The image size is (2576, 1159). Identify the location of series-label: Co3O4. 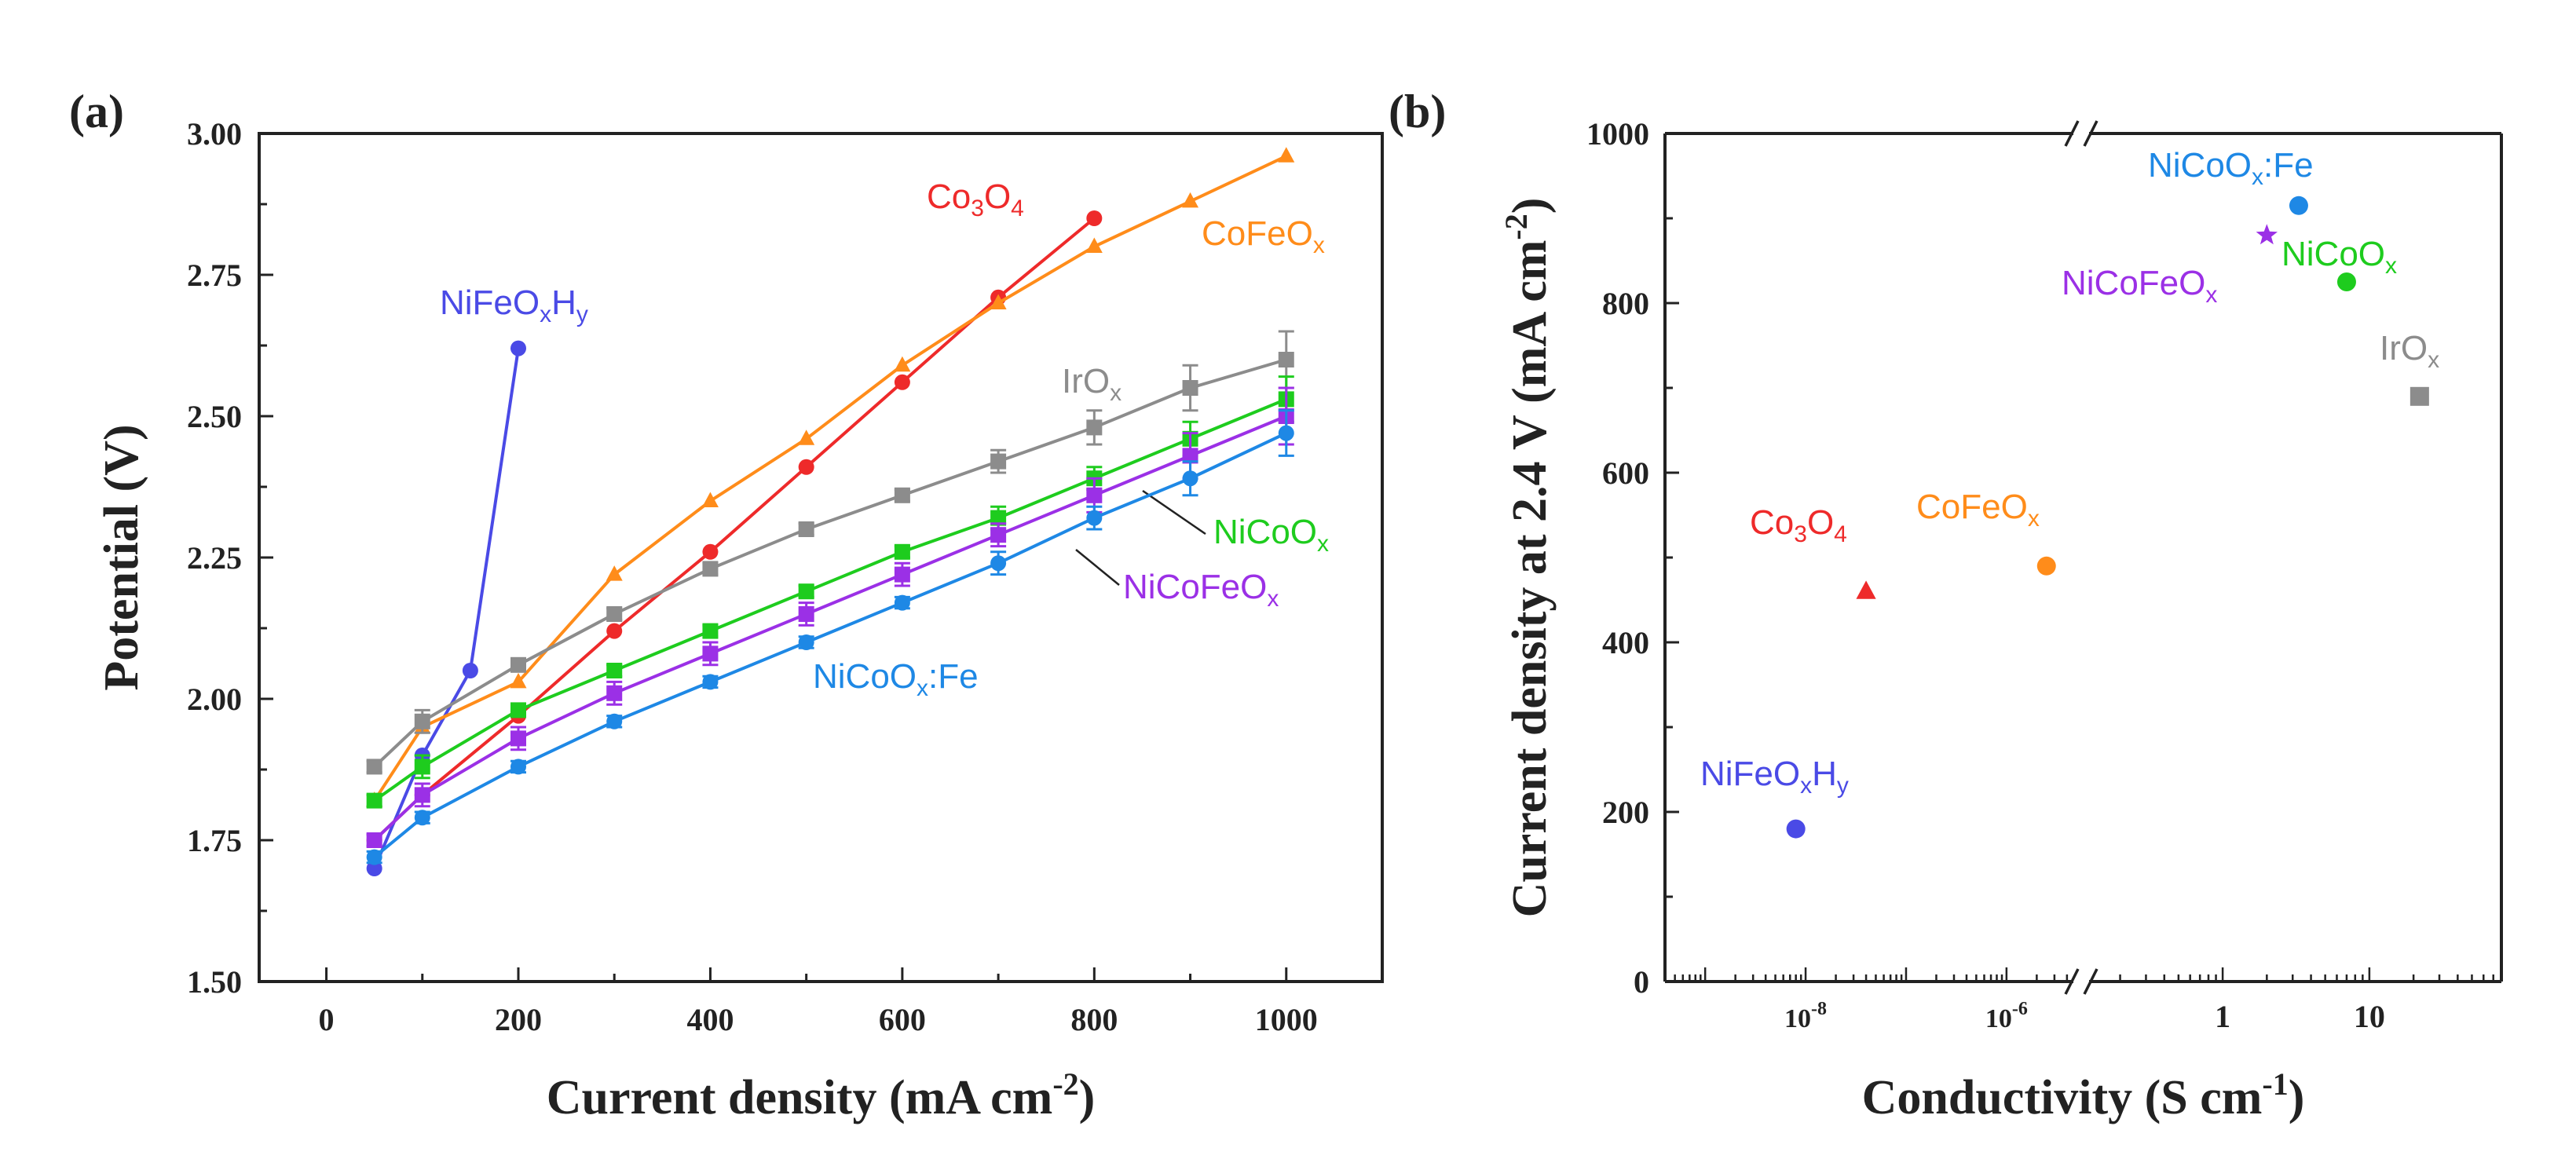
(976, 199).